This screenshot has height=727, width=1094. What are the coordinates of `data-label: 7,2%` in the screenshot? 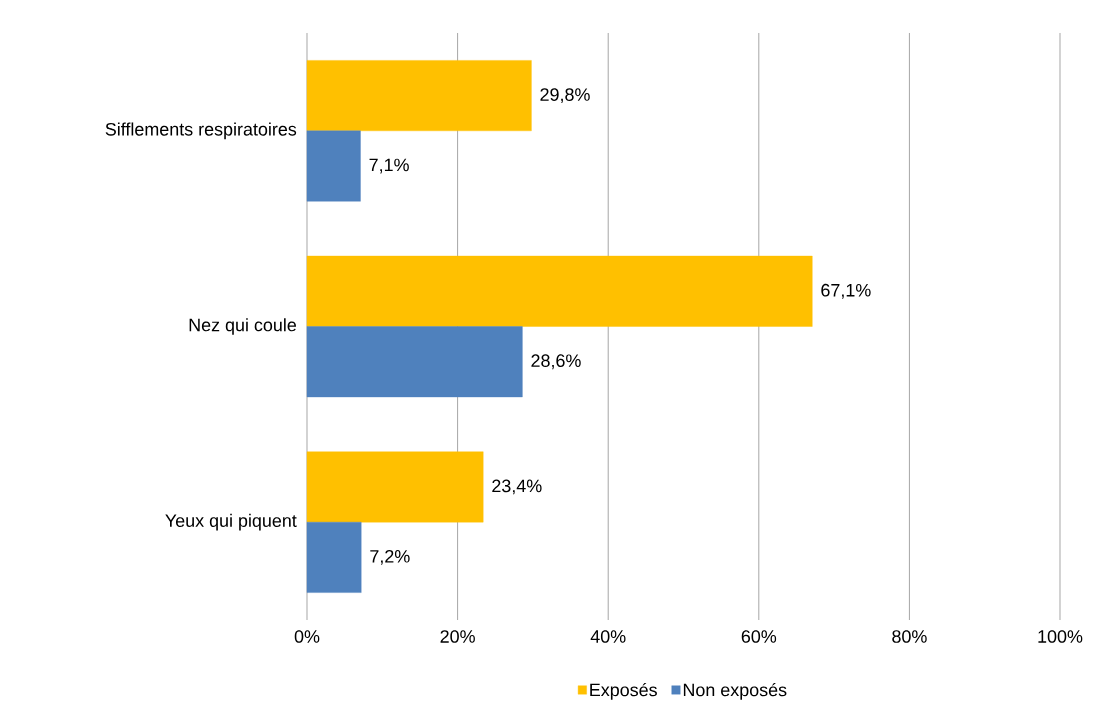 It's located at (390, 557).